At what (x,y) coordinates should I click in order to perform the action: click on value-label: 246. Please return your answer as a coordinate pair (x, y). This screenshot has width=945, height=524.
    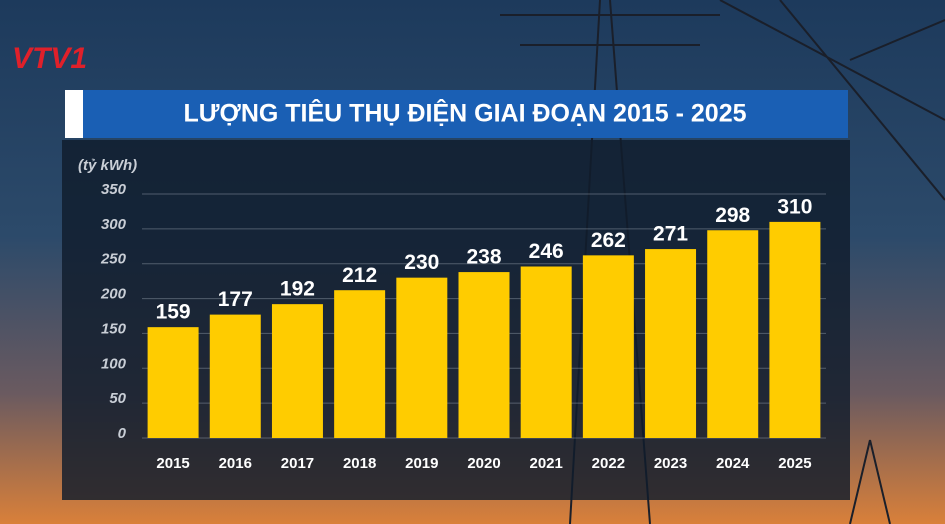
    Looking at the image, I should click on (546, 251).